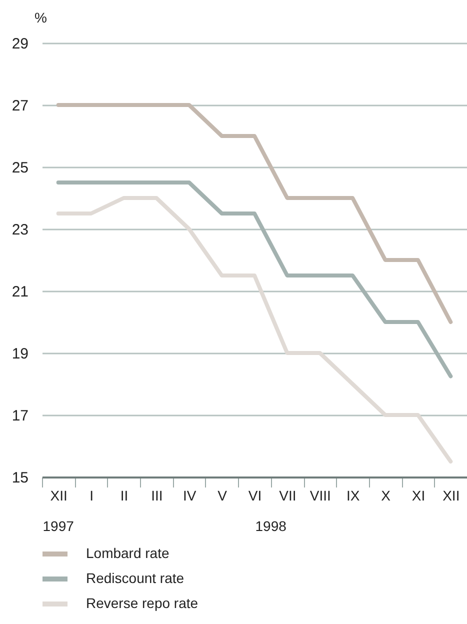 This screenshot has width=467, height=624. What do you see at coordinates (20, 168) in the screenshot?
I see `y-tick-label: 25` at bounding box center [20, 168].